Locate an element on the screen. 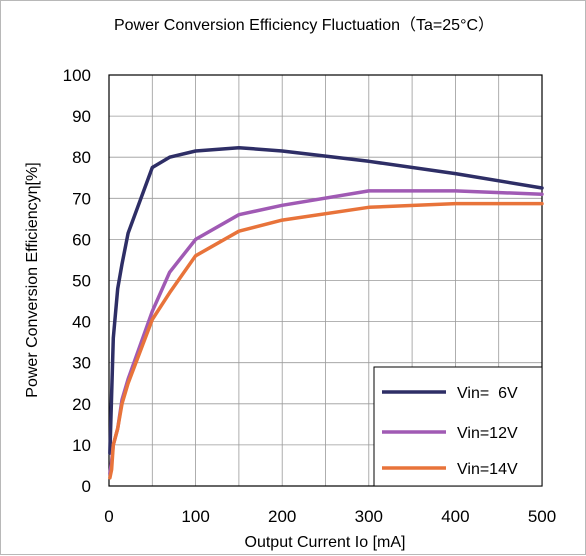 Image resolution: width=586 pixels, height=556 pixels. y-tick-label: 40 is located at coordinates (81, 322).